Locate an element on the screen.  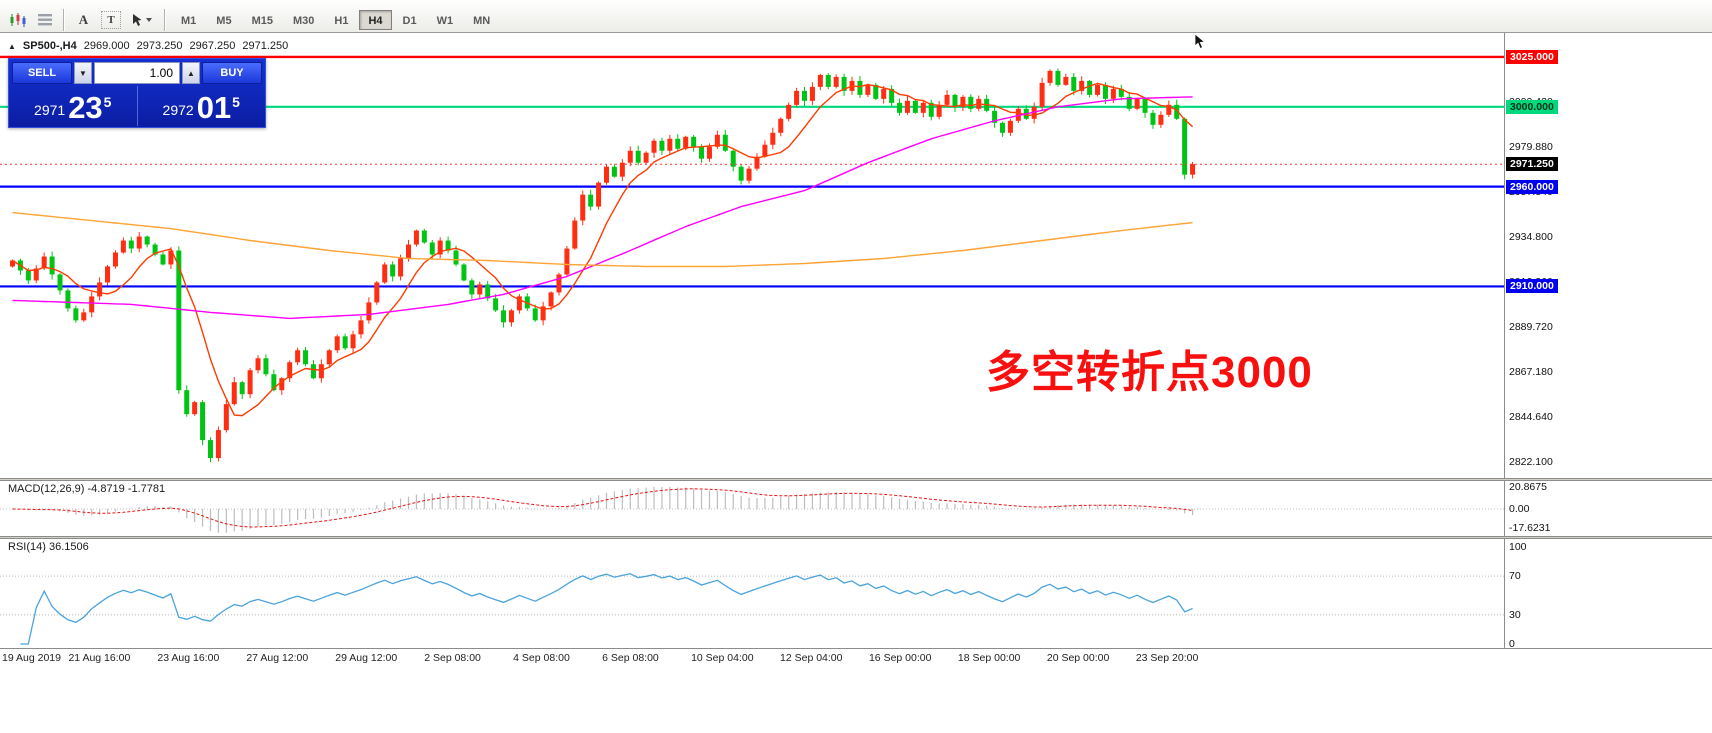
text-label-icon: A is located at coordinates (83, 19).